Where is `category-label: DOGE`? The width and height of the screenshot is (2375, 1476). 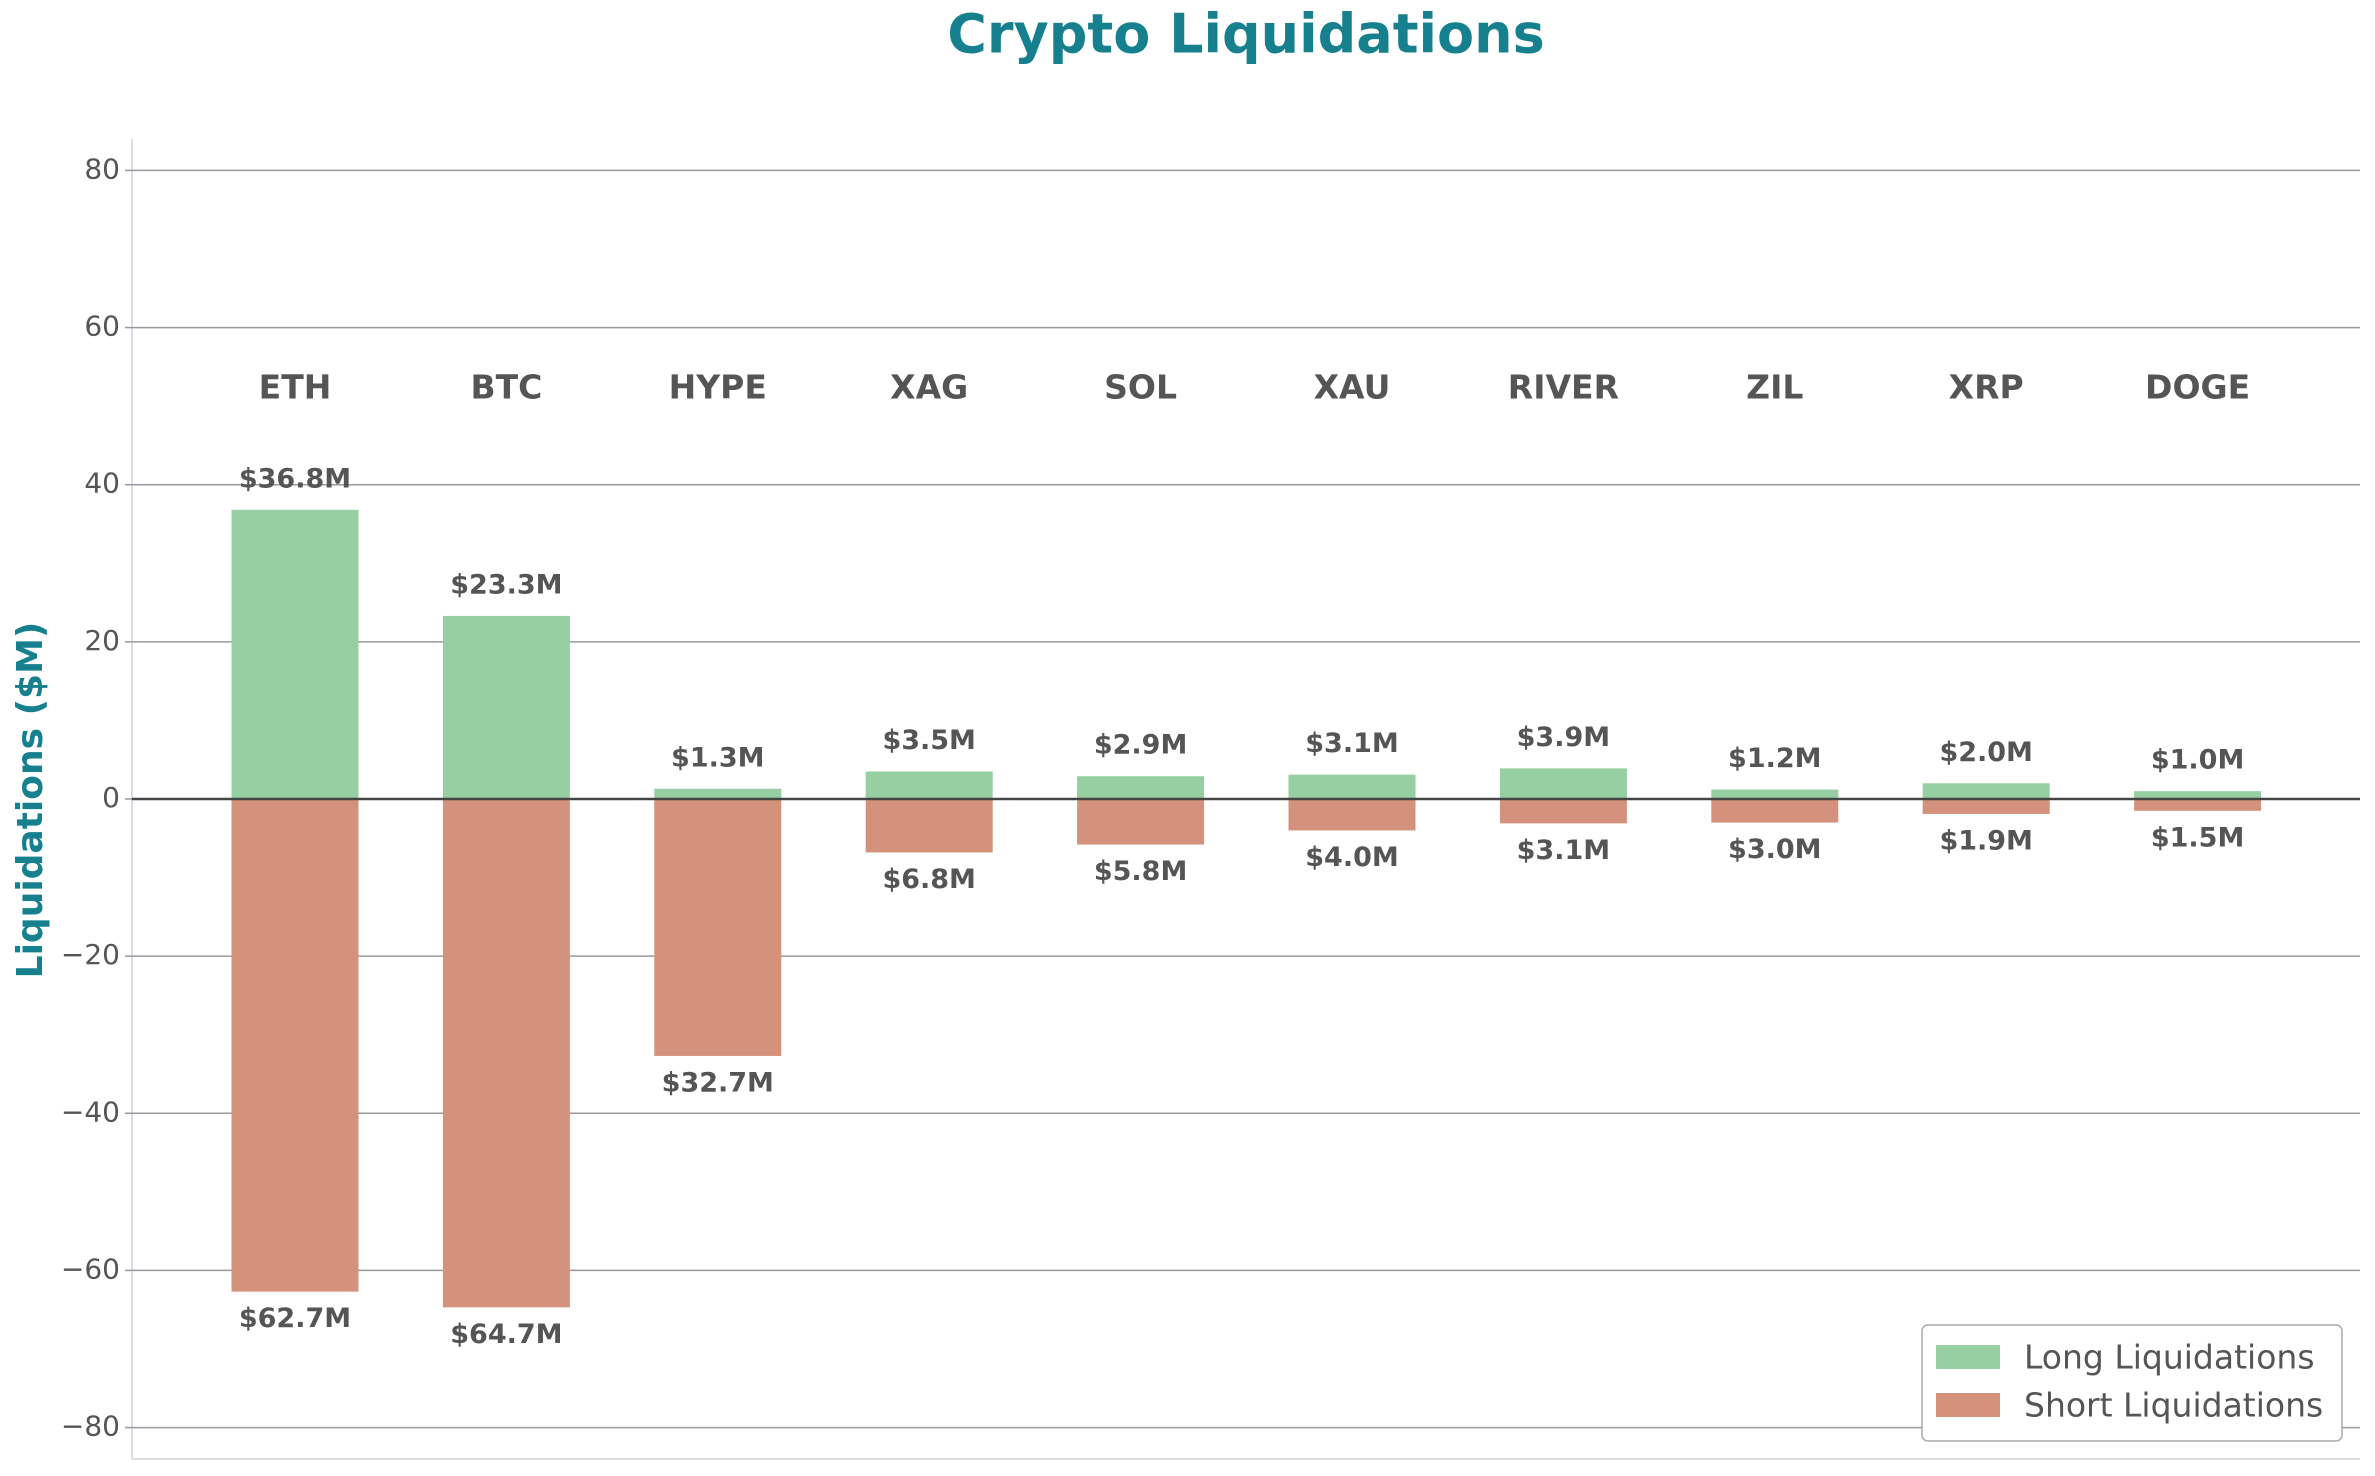 category-label: DOGE is located at coordinates (2197, 387).